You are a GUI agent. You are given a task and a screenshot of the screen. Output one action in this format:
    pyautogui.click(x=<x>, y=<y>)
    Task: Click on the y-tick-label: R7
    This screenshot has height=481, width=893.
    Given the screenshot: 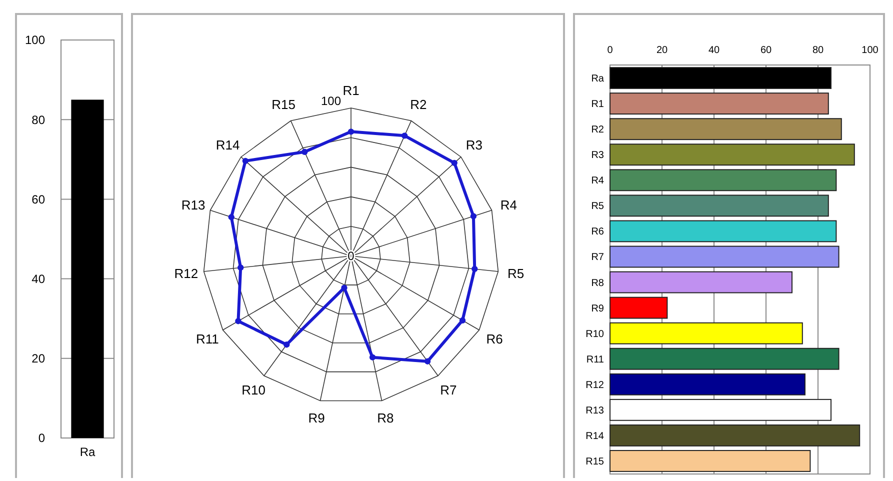 What is the action you would take?
    pyautogui.click(x=597, y=258)
    